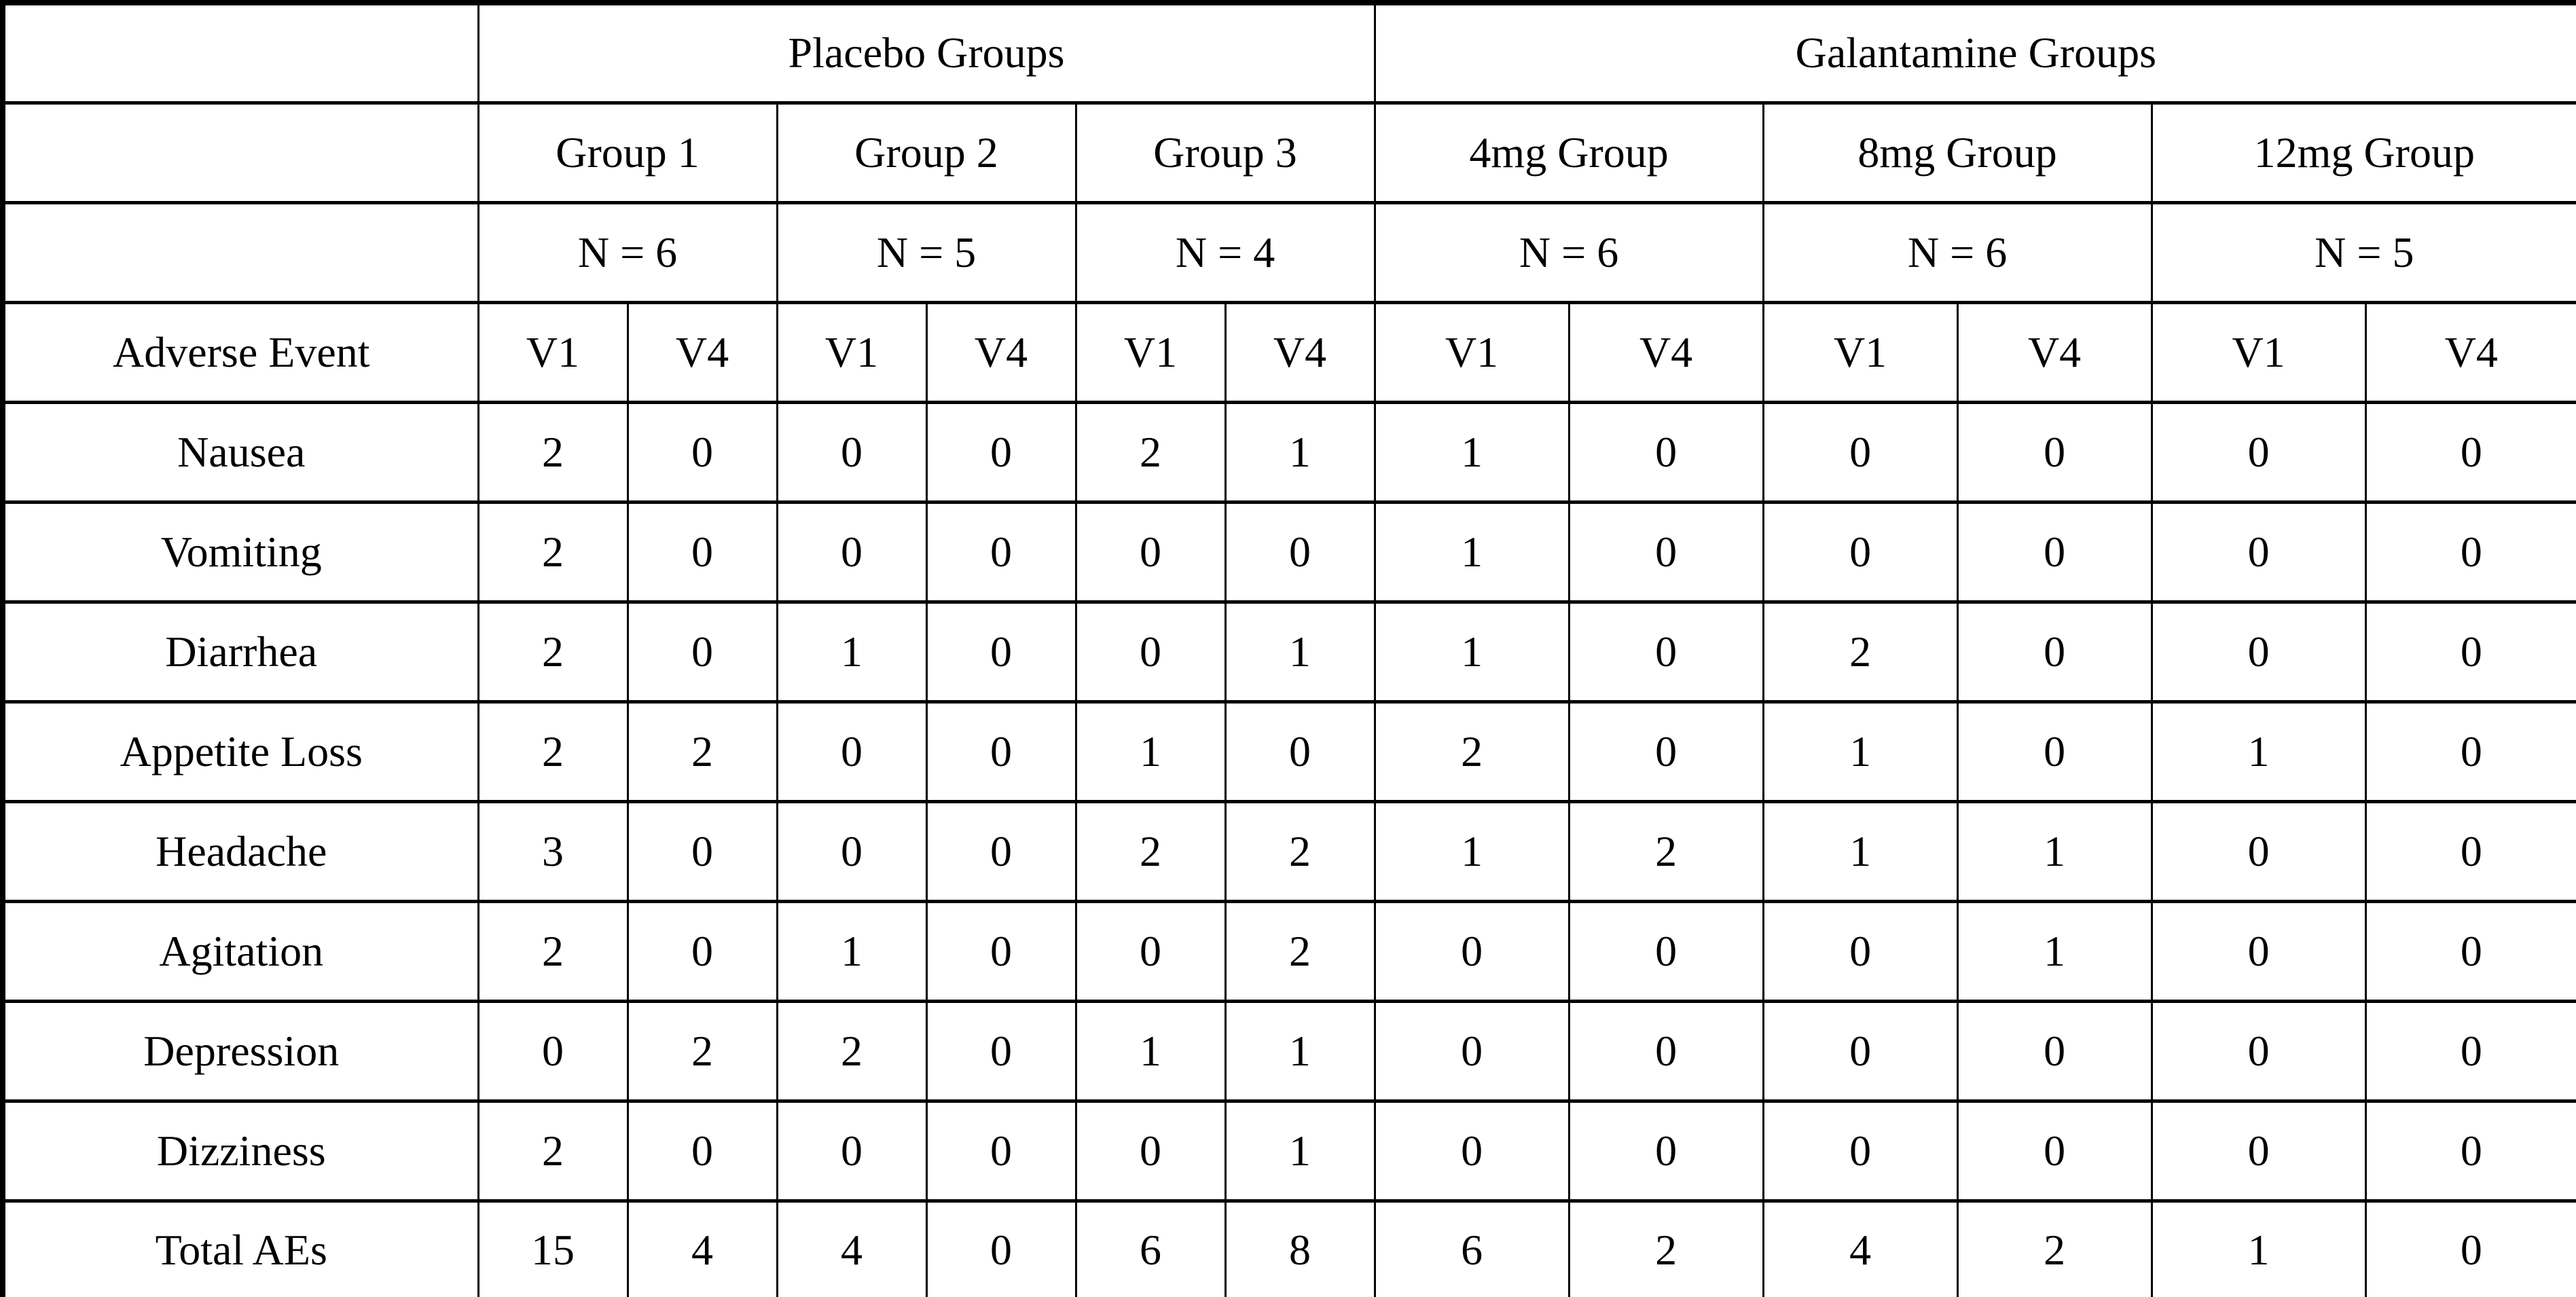 This screenshot has width=2576, height=1297. Describe the element at coordinates (926, 251) in the screenshot. I see `n-count-header: N = 5` at that location.